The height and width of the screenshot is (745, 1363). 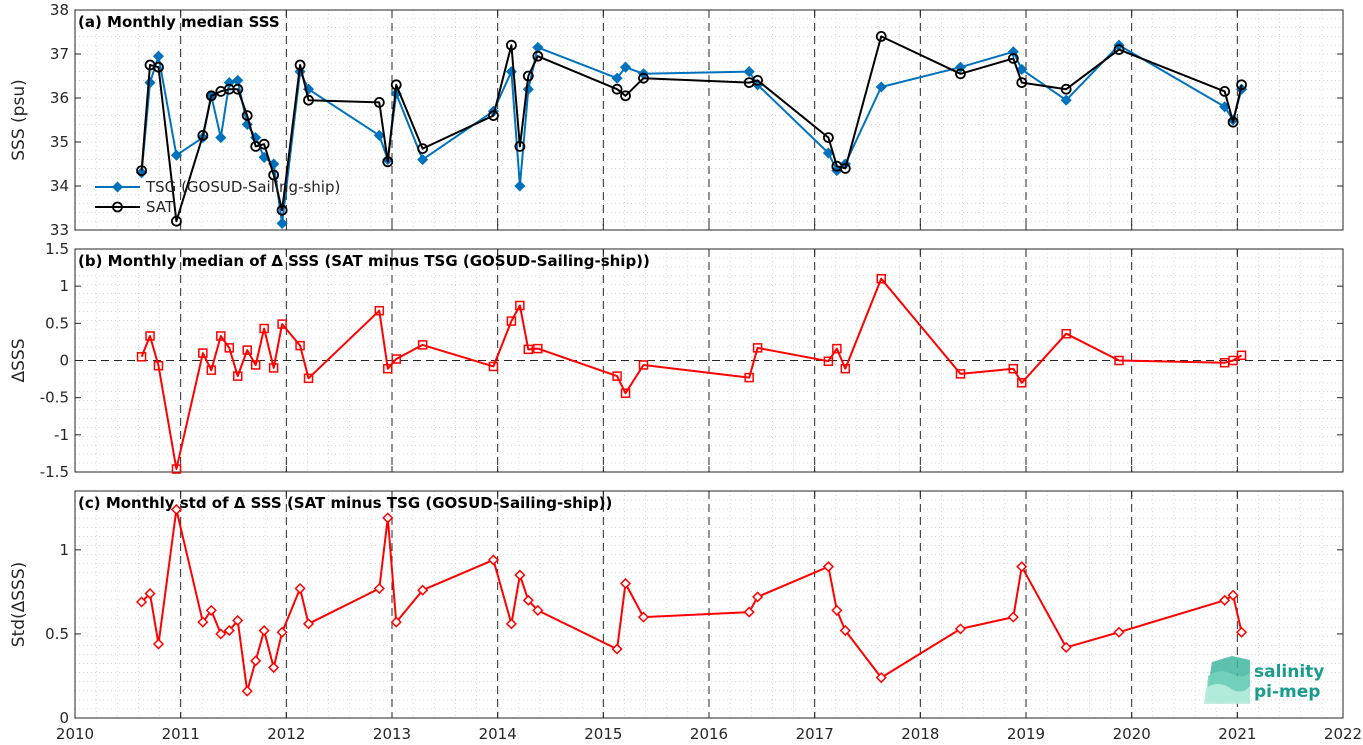 What do you see at coordinates (19, 119) in the screenshot?
I see `y-axis-label: SSS (psu)` at bounding box center [19, 119].